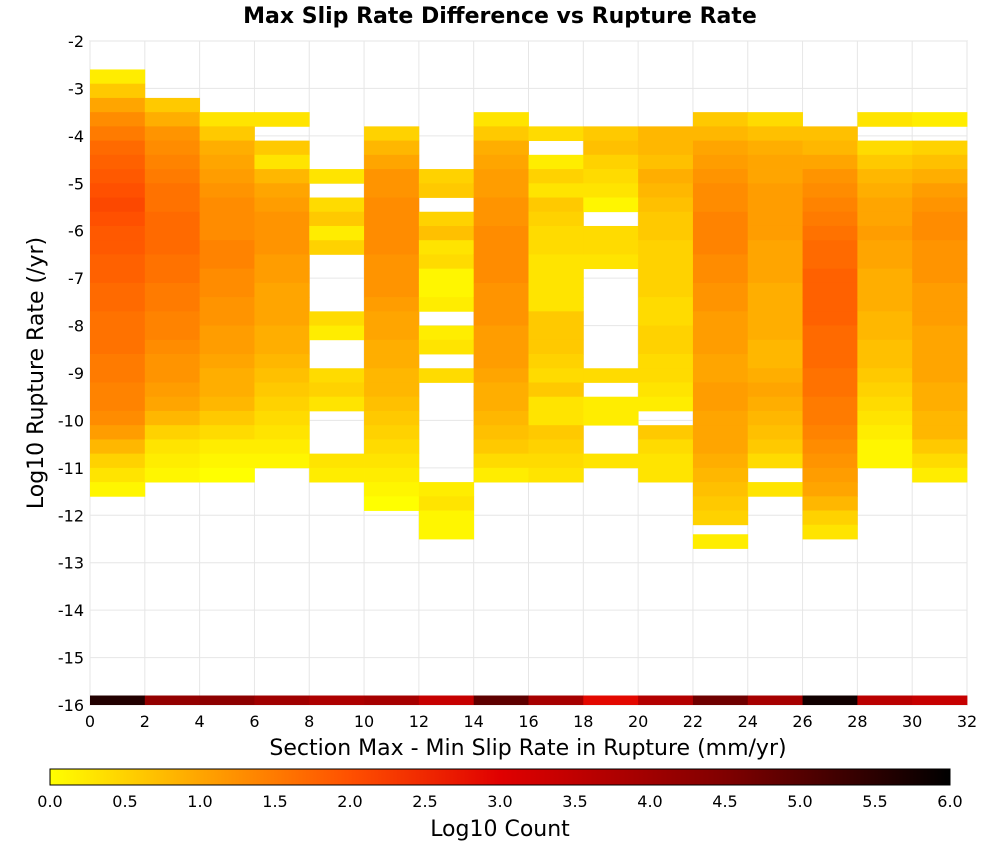 The image size is (1000, 850). What do you see at coordinates (364, 721) in the screenshot?
I see `x-tick-label: 10` at bounding box center [364, 721].